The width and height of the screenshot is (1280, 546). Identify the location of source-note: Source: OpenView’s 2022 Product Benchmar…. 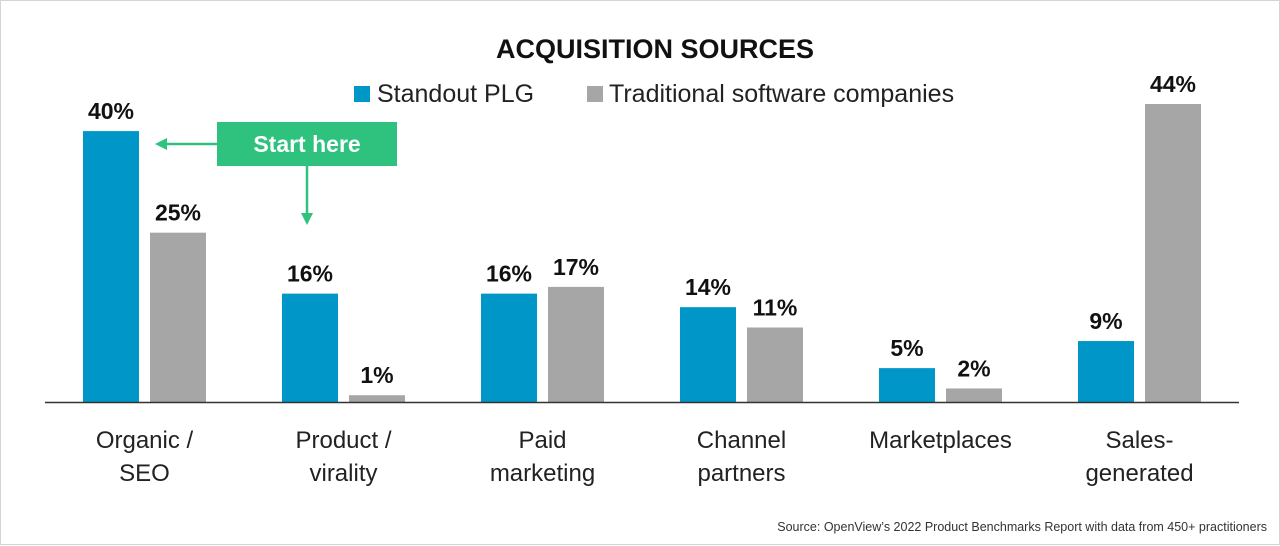
(1022, 527).